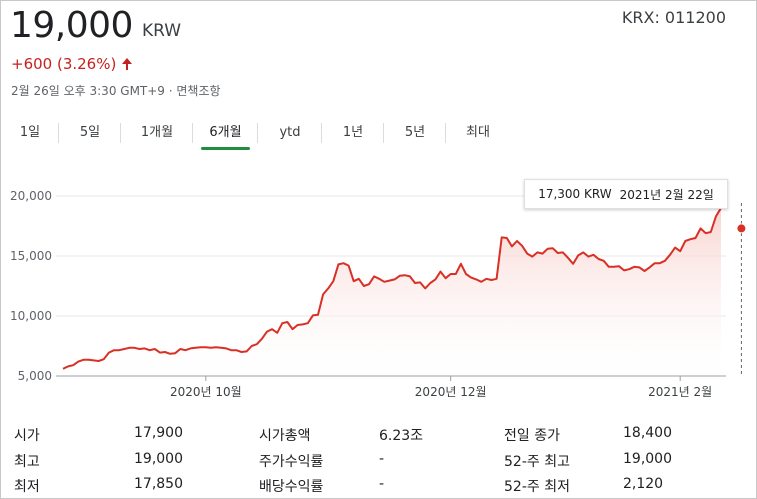 The image size is (757, 499). What do you see at coordinates (291, 487) in the screenshot?
I see `stat-label: 배당수익률` at bounding box center [291, 487].